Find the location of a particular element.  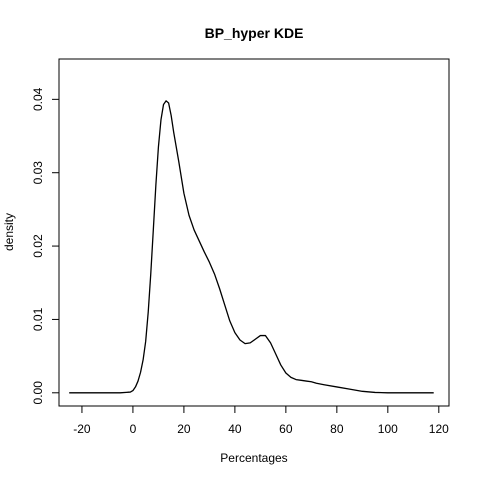

chart-title: BP_hyper KDE is located at coordinates (254, 33).